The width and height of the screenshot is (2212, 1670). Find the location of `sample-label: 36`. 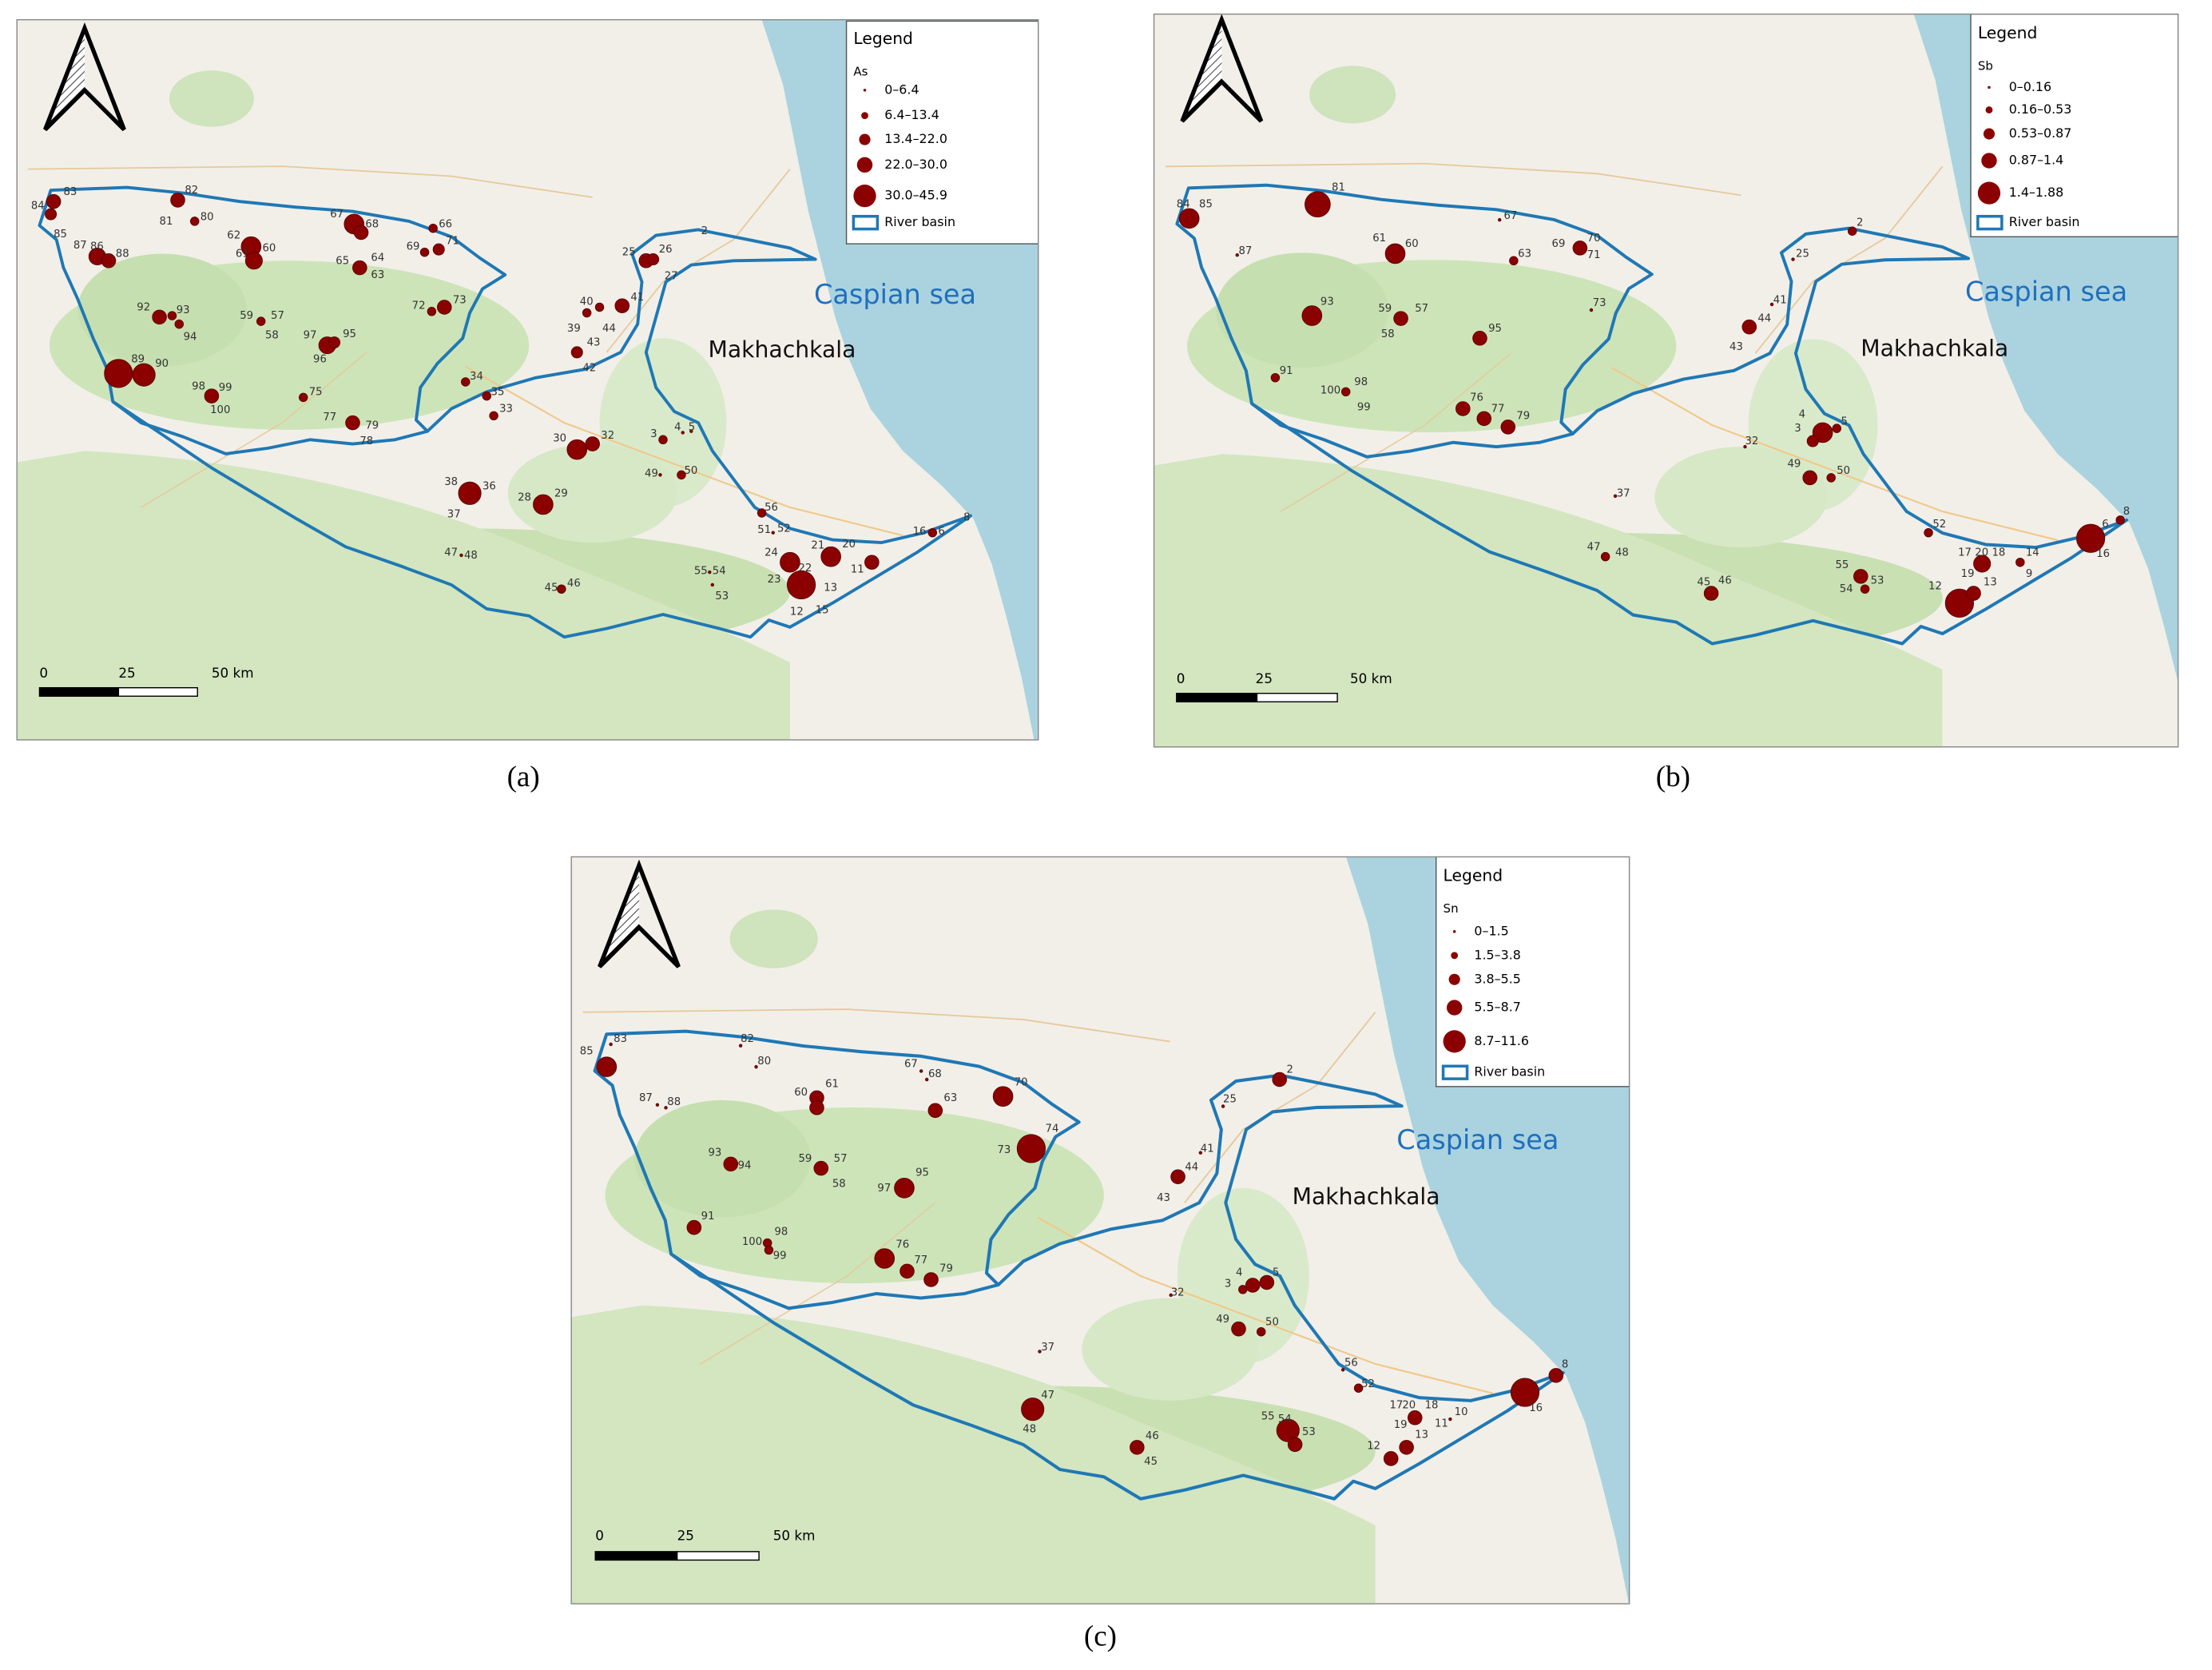

sample-label: 36 is located at coordinates (489, 486).